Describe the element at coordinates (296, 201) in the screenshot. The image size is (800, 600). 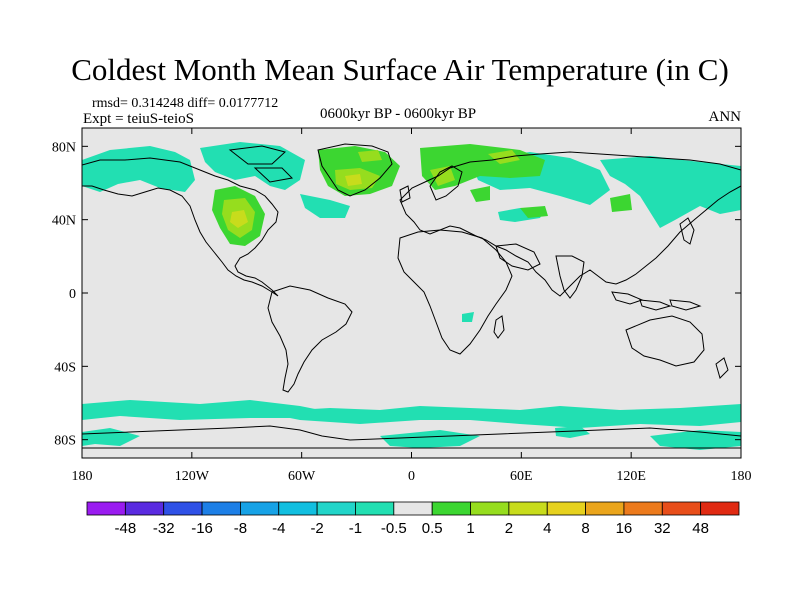
I see `large-positive-regions` at that location.